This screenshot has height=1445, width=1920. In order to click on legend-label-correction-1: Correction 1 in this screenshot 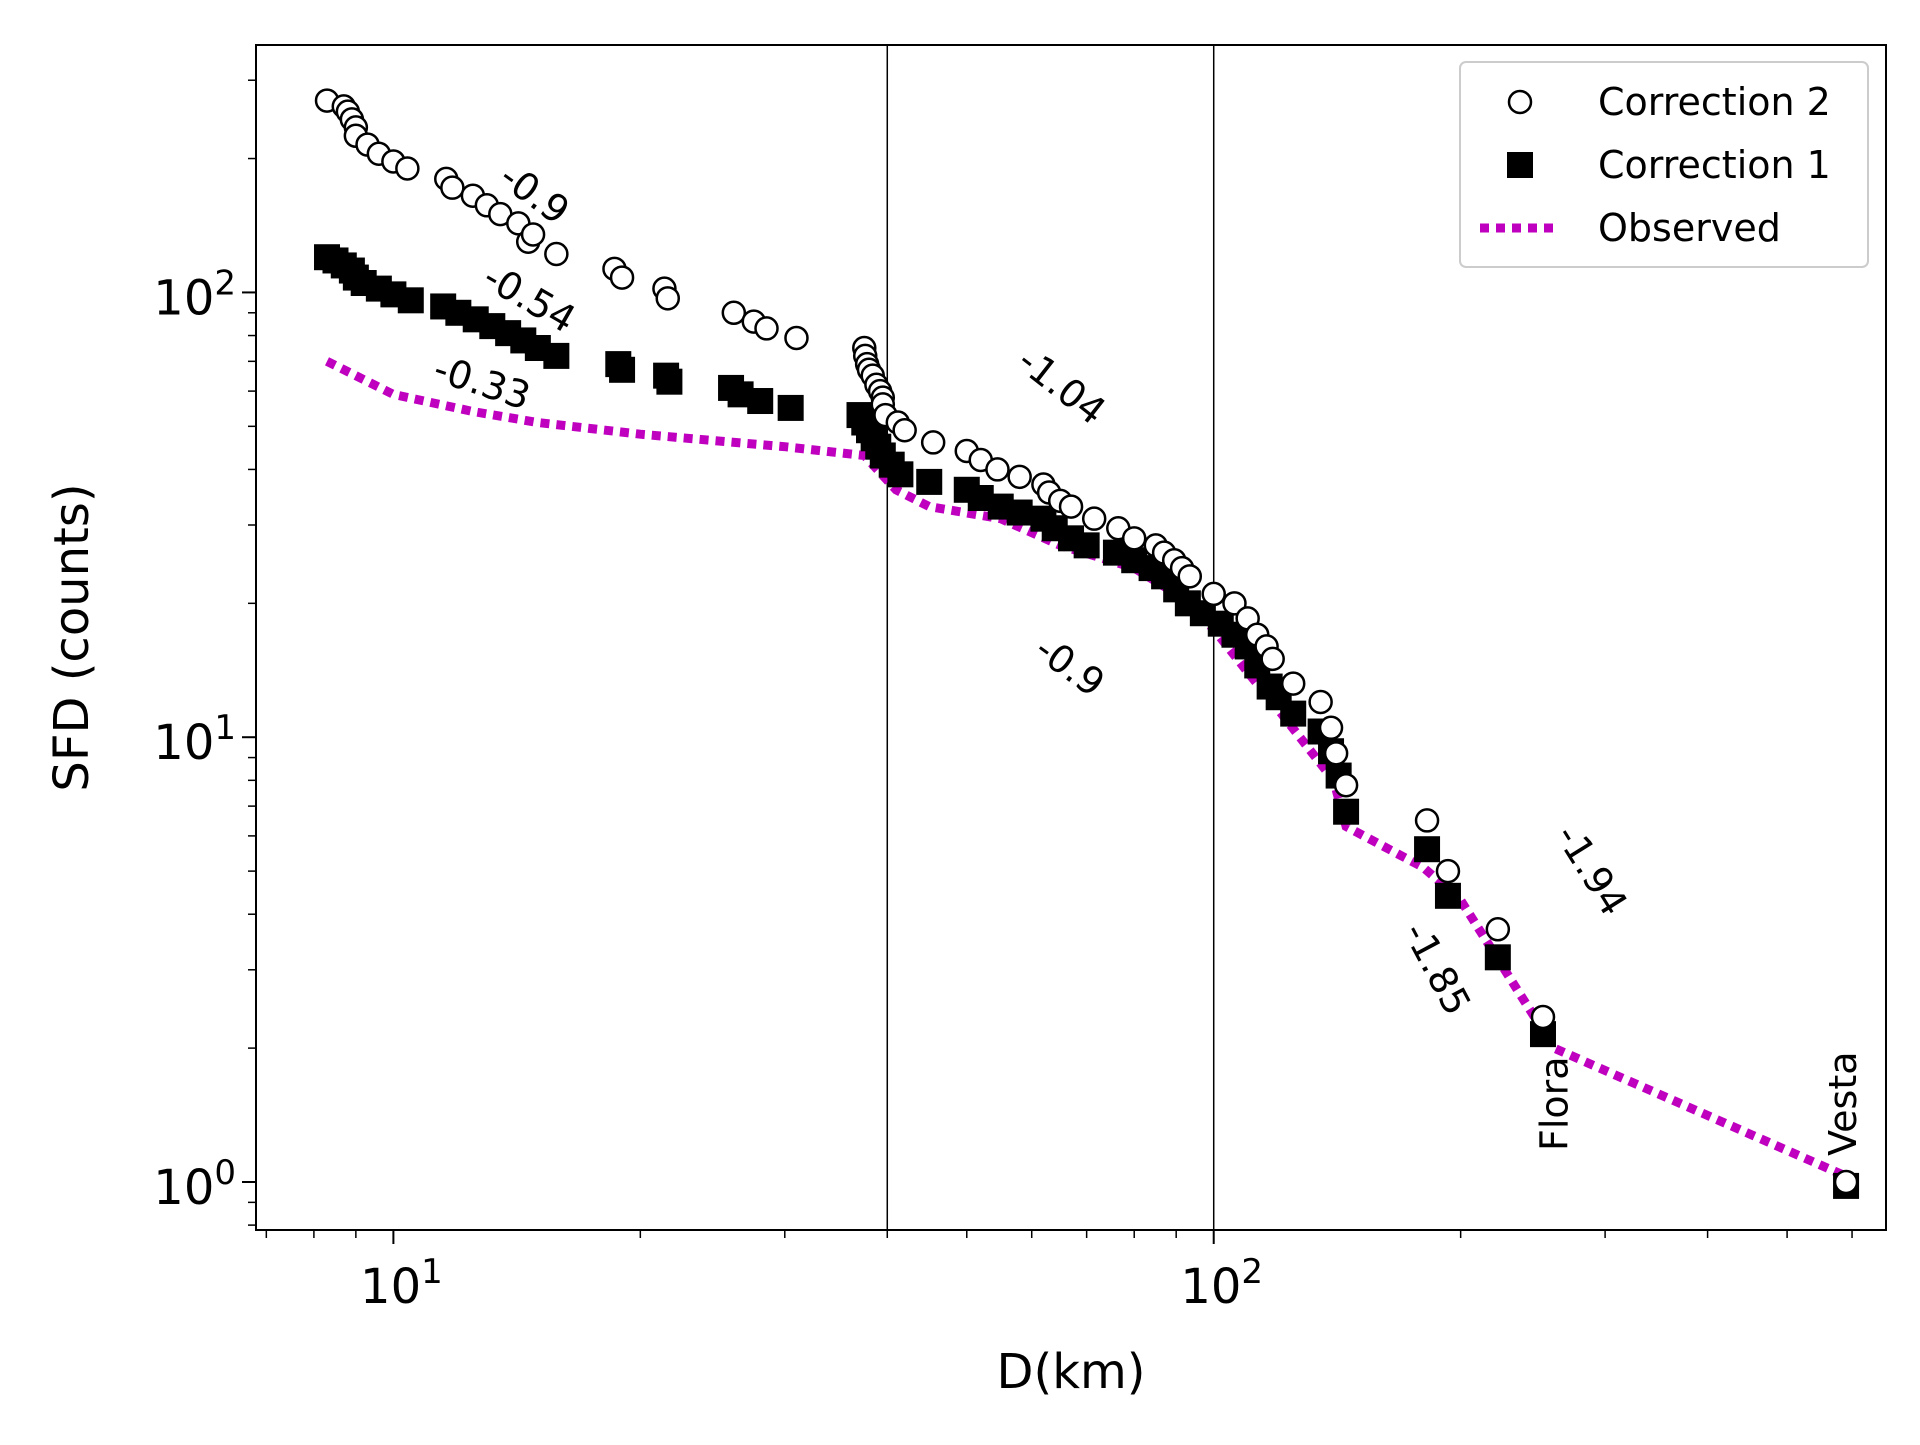, I will do `click(1714, 165)`.